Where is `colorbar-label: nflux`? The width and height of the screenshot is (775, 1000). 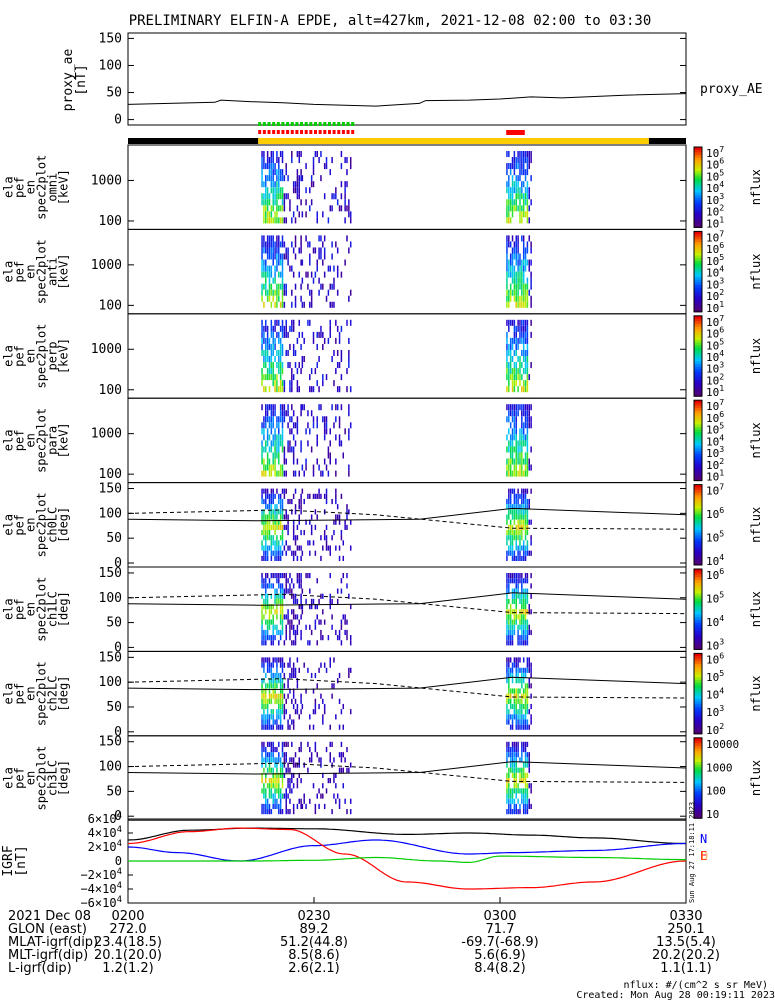 colorbar-label: nflux is located at coordinates (756, 694).